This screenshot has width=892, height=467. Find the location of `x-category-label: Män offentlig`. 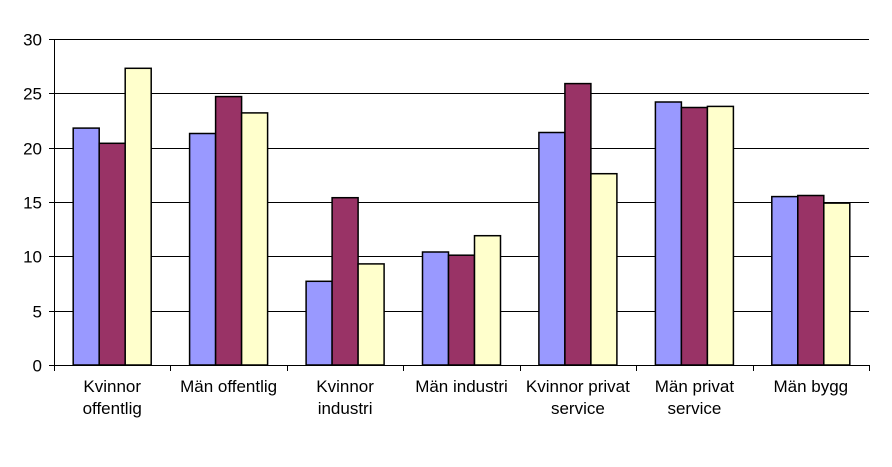

x-category-label: Män offentlig is located at coordinates (228, 386).